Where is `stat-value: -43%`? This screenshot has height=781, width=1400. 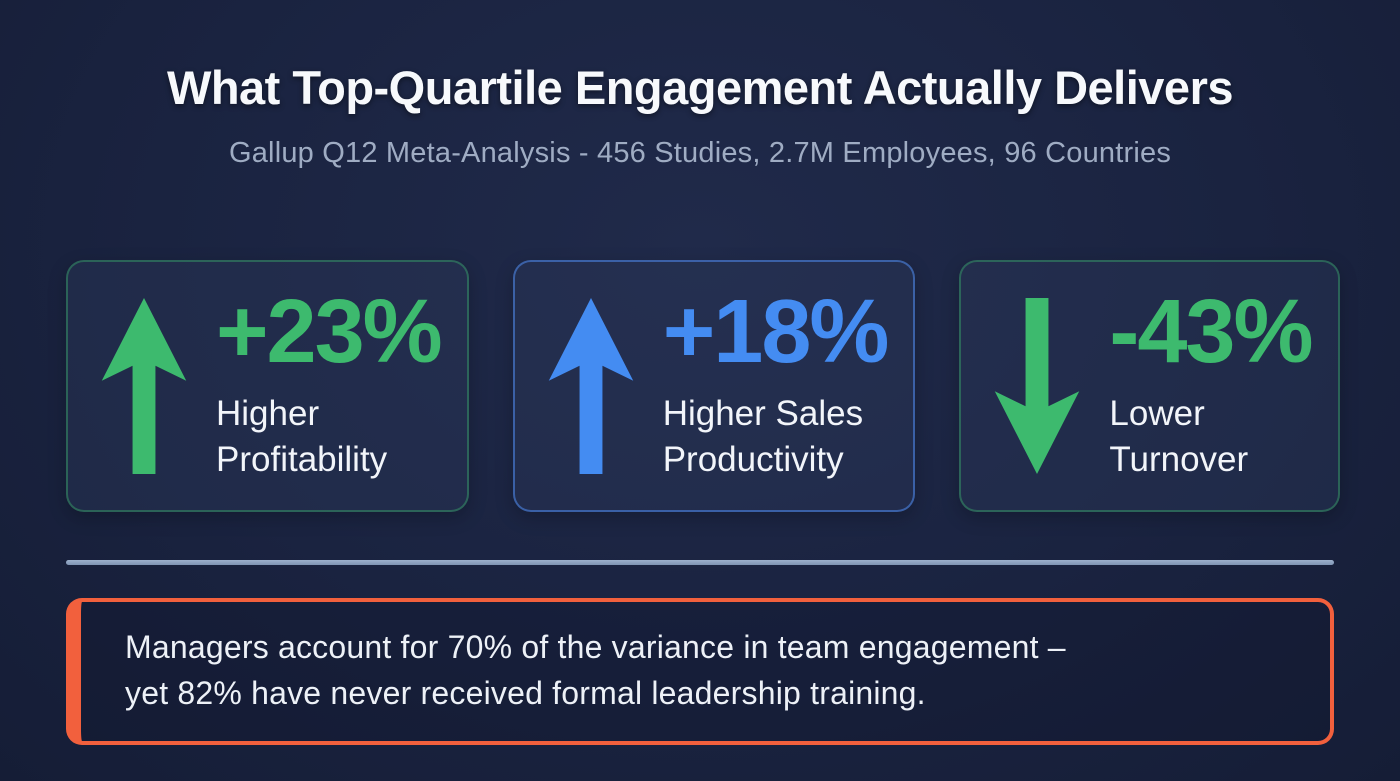 stat-value: -43% is located at coordinates (1211, 331).